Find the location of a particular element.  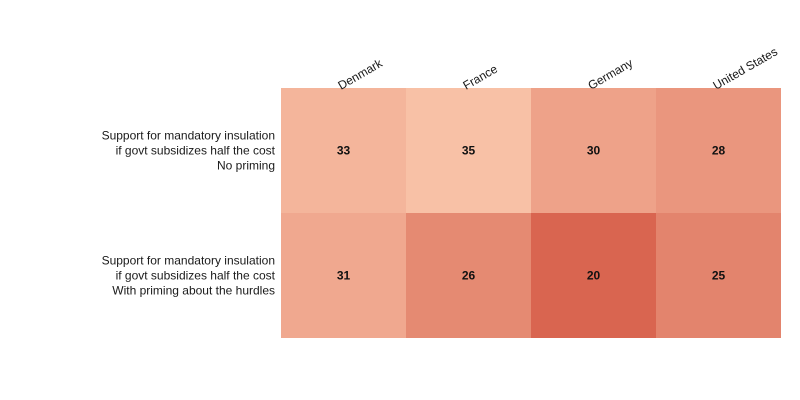

heatmap-cell-r2-united-states is located at coordinates (718, 275).